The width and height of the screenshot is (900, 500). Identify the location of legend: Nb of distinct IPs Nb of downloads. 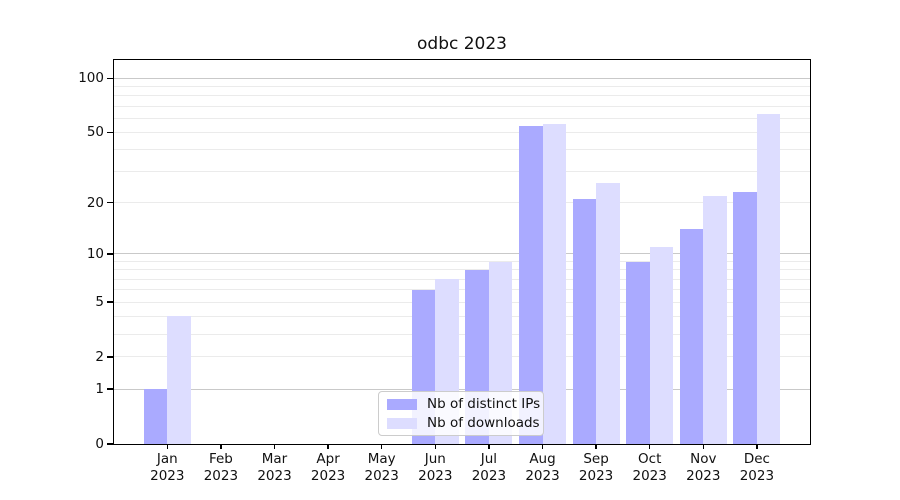
(461, 413).